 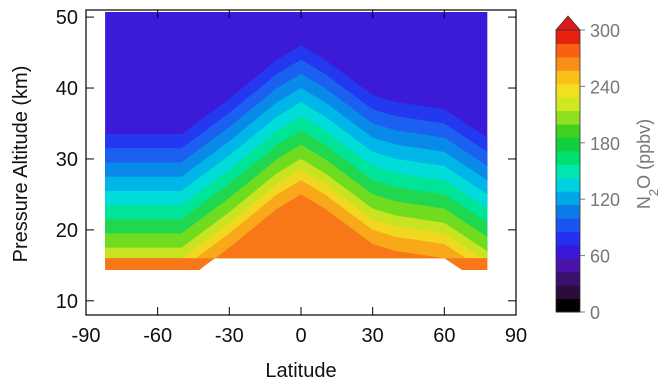 I want to click on y-tick-label: 20, so click(x=67, y=231).